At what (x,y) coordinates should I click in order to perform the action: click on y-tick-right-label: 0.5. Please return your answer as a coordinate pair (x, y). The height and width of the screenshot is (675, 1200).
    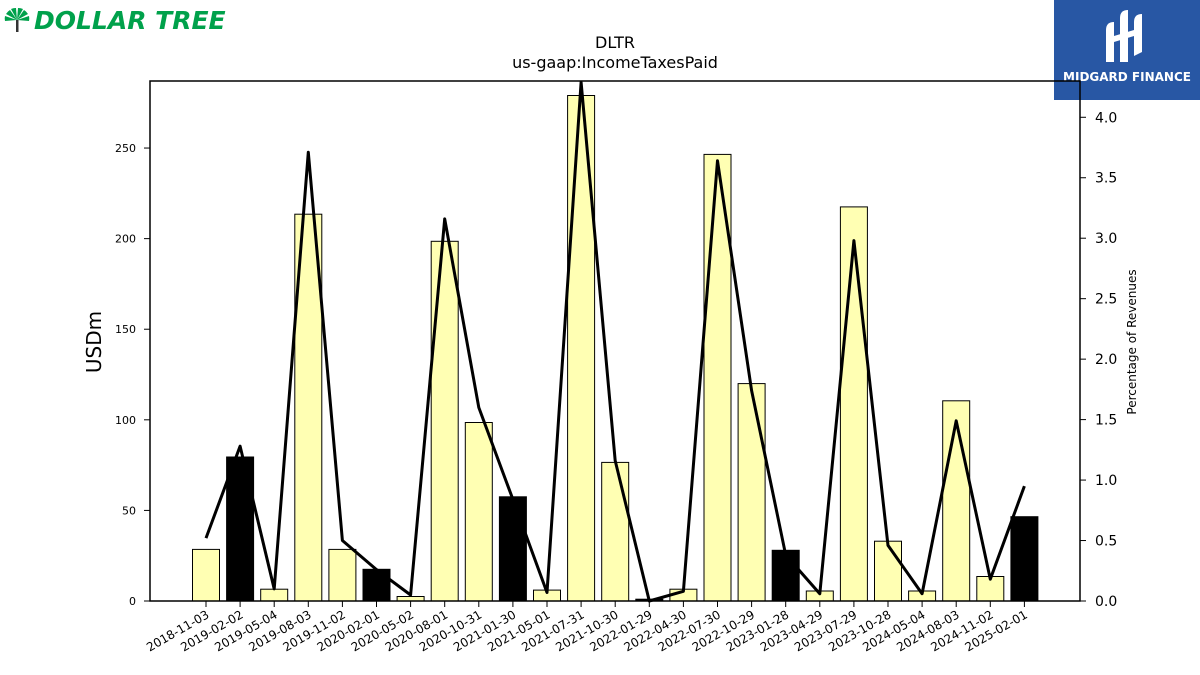
    Looking at the image, I should click on (1106, 542).